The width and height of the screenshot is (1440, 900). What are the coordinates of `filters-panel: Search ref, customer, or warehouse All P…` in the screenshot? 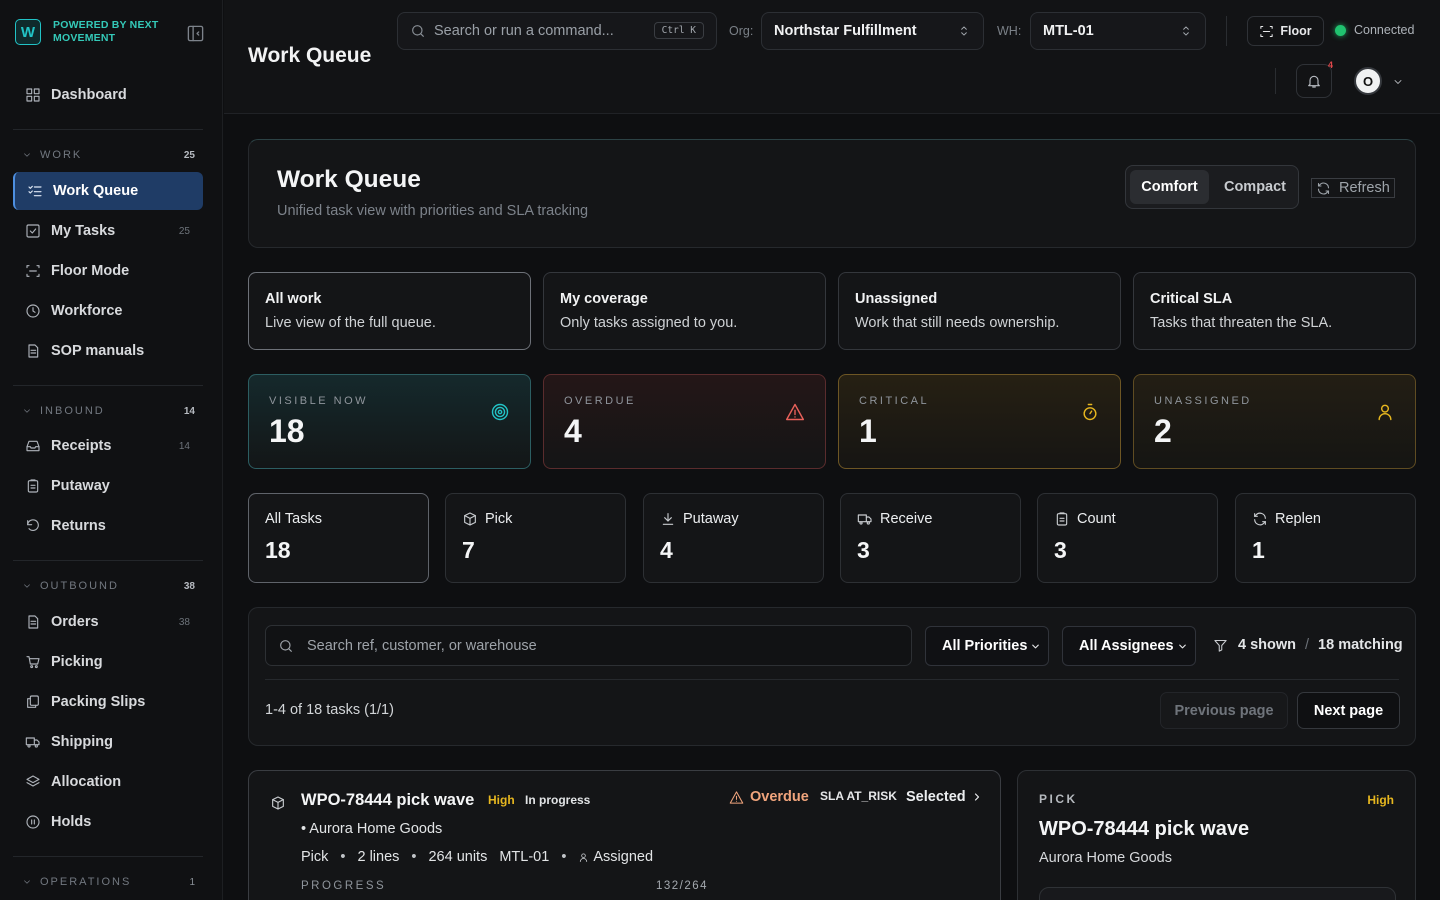 It's located at (832, 676).